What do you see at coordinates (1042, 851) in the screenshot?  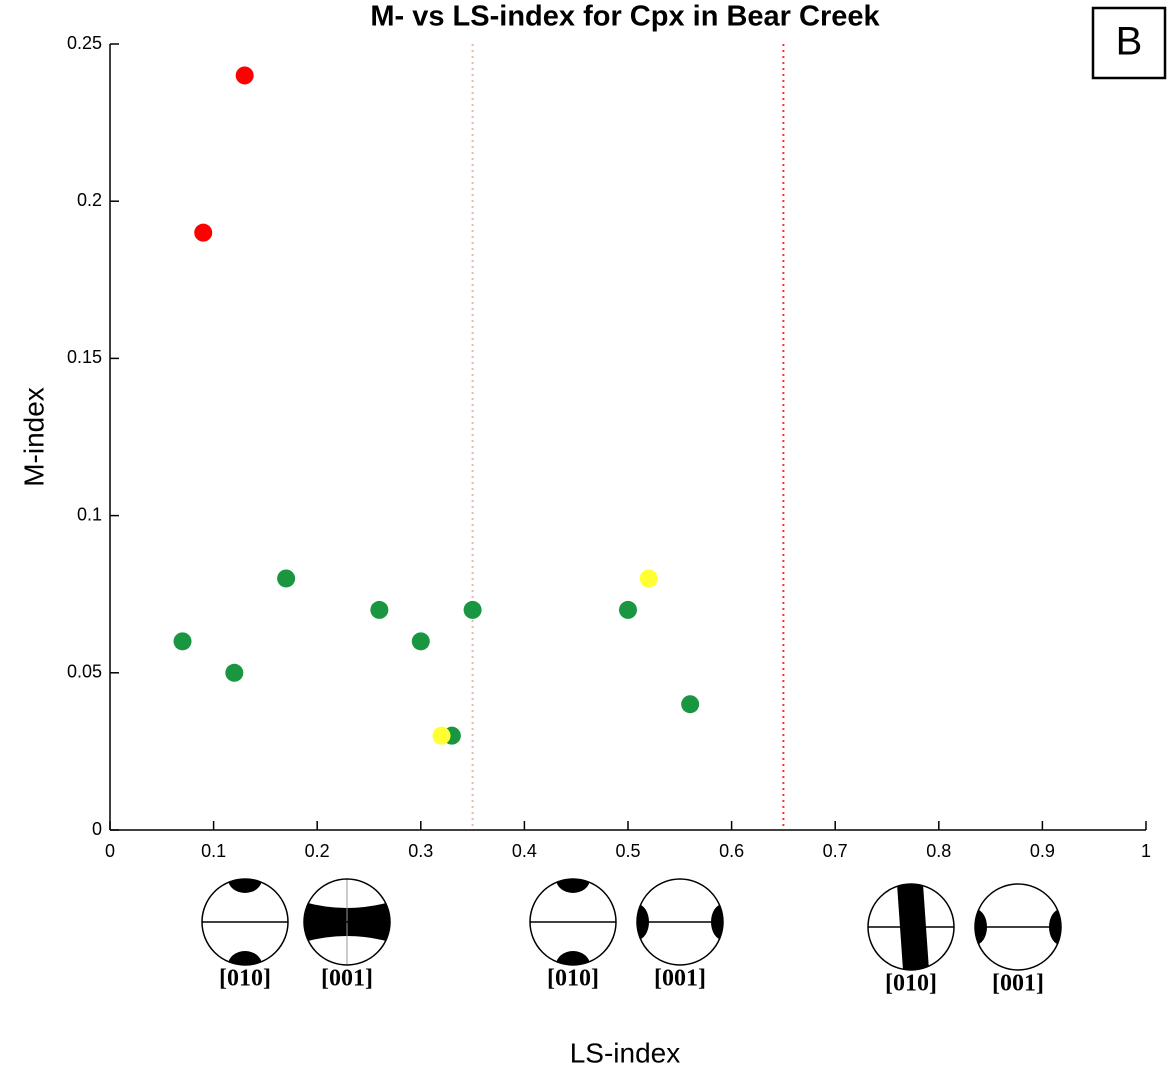 I see `x-tick-label: 0.9` at bounding box center [1042, 851].